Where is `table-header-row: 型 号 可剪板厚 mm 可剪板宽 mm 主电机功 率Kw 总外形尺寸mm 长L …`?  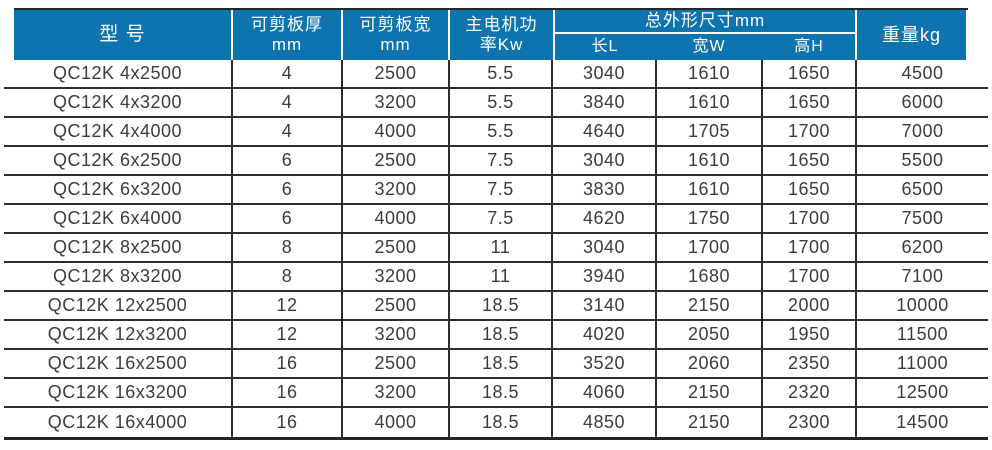 table-header-row: 型 号 可剪板厚 mm 可剪板宽 mm 主电机功 率Kw 总外形尺寸mm 长L … is located at coordinates (491, 34).